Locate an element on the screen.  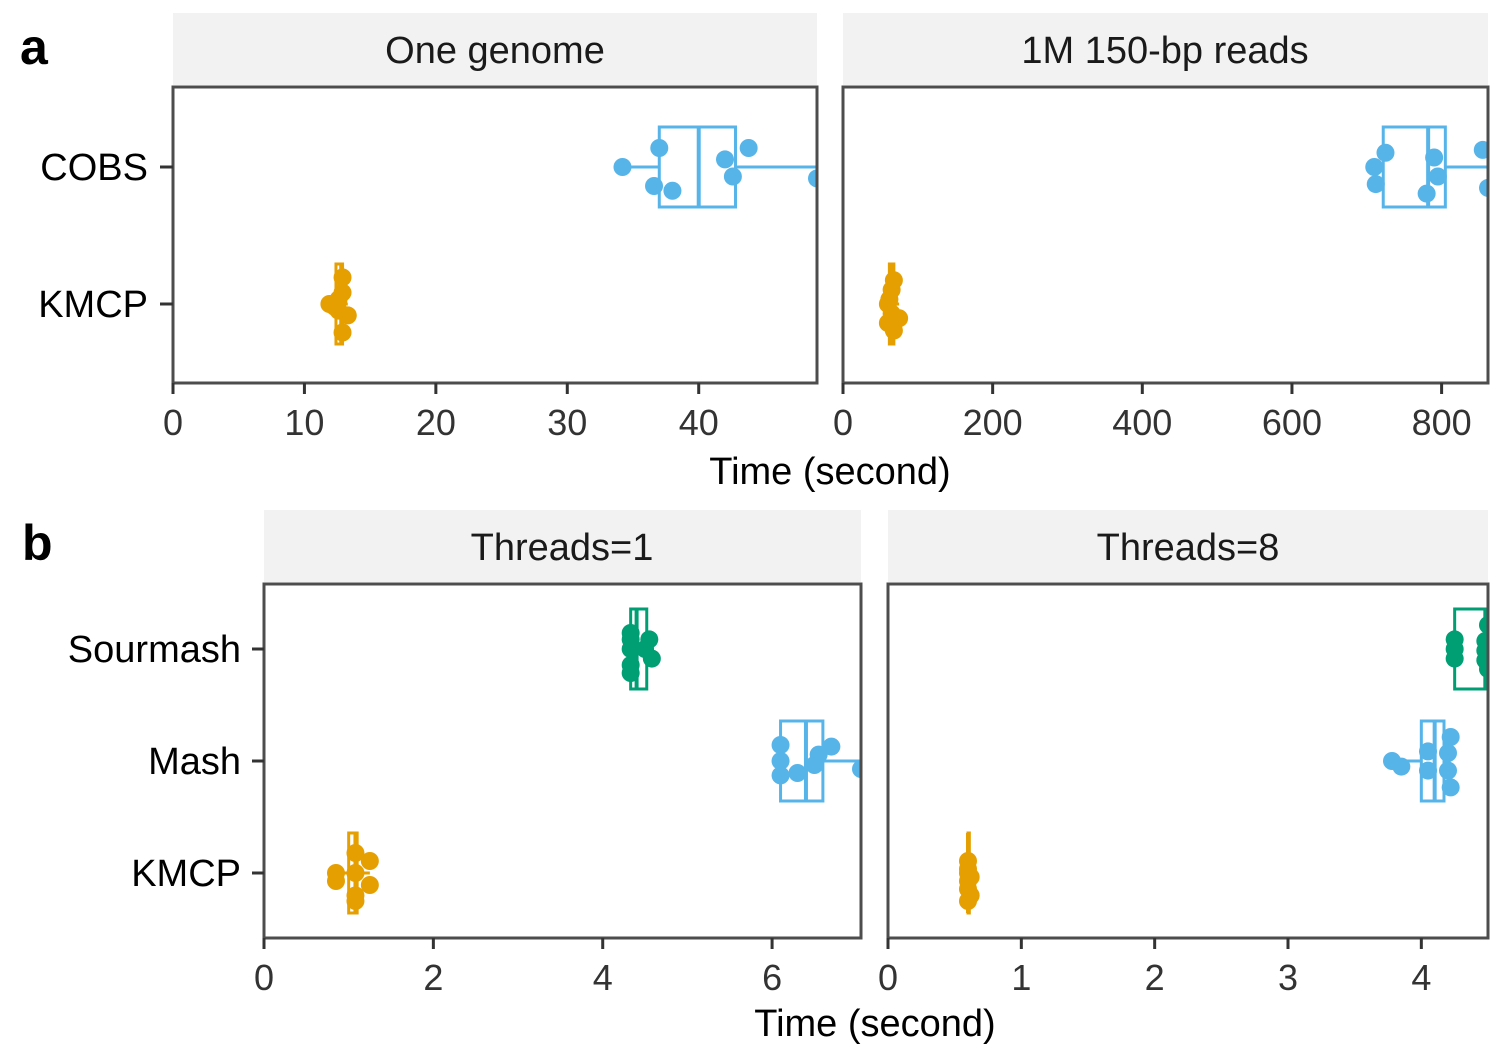
panel-b2-strip is located at coordinates (1188, 546).